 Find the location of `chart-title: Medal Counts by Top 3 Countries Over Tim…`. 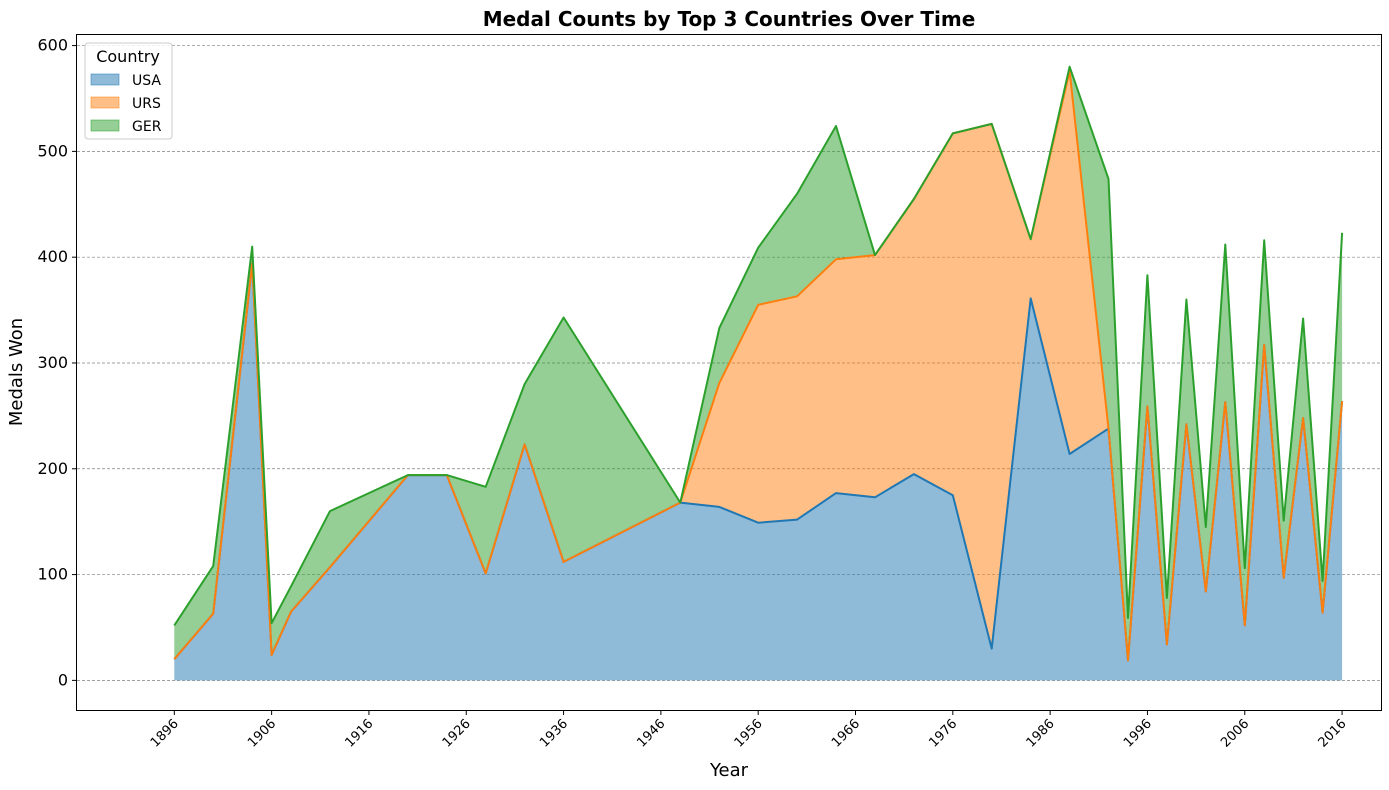

chart-title: Medal Counts by Top 3 Countries Over Tim… is located at coordinates (729, 19).